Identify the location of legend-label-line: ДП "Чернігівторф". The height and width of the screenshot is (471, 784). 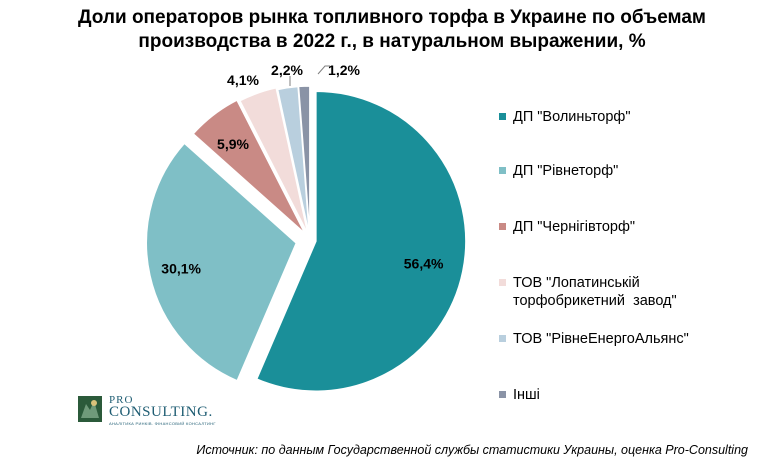
(574, 227).